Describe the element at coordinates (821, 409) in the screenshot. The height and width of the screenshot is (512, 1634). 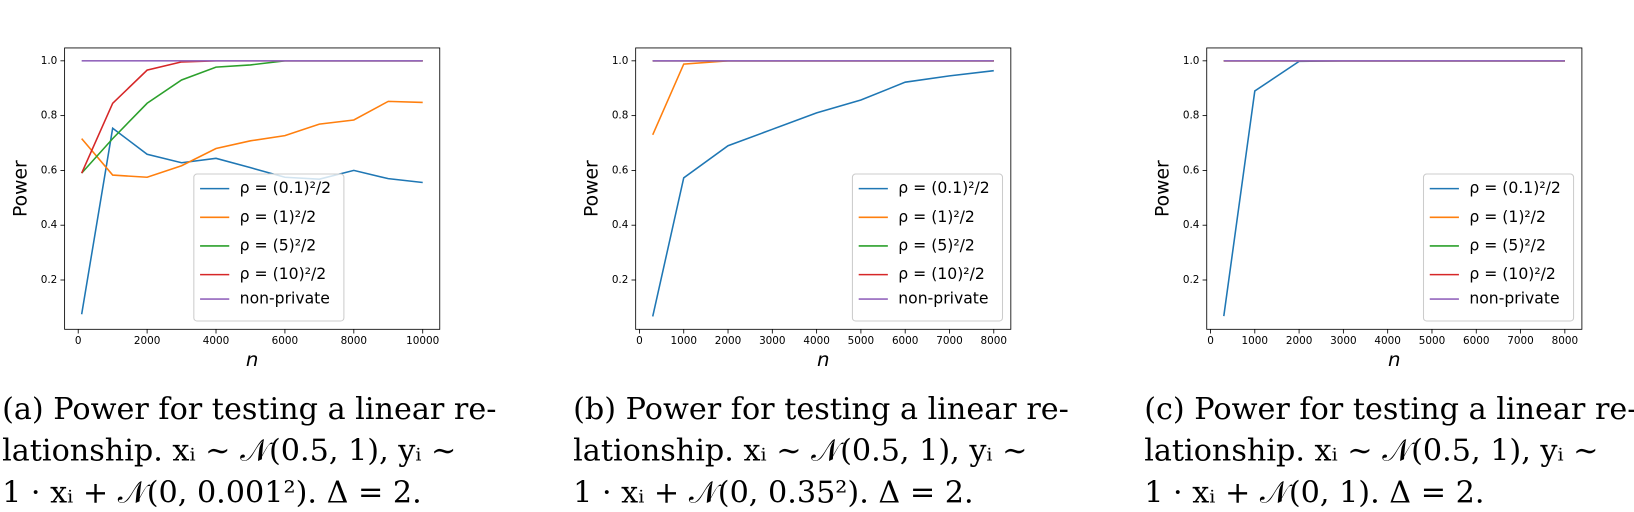
I see `caption-line: (b) Power for testing a linear re-` at that location.